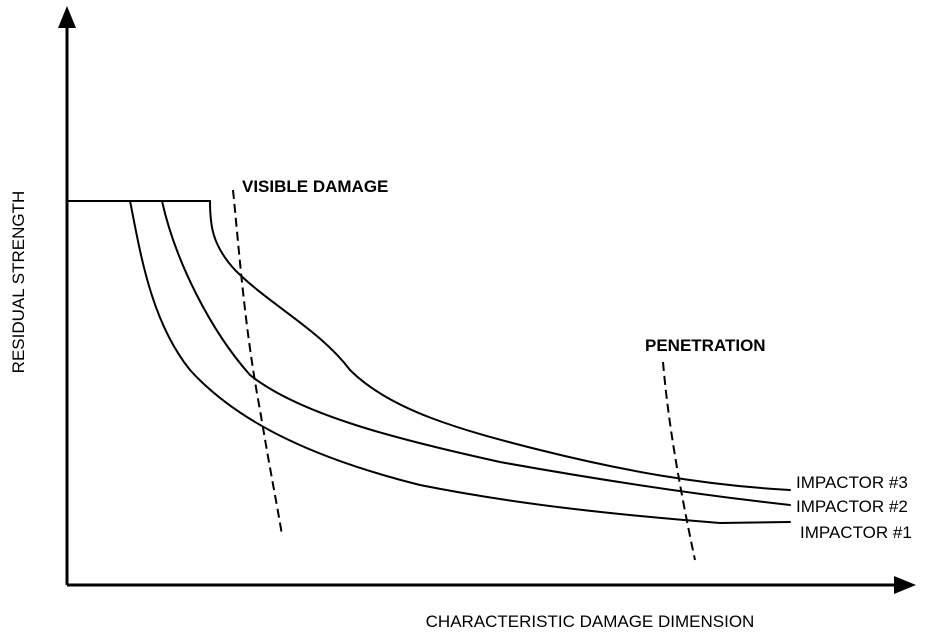  Describe the element at coordinates (852, 482) in the screenshot. I see `curve-label: IMPACTOR #3` at that location.